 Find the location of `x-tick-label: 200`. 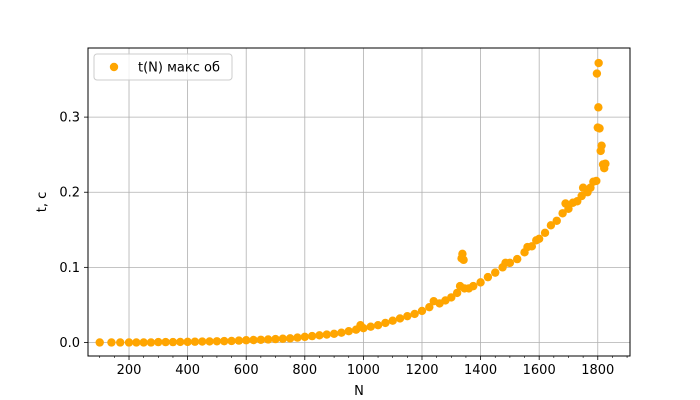

x-tick-label: 200 is located at coordinates (129, 370).